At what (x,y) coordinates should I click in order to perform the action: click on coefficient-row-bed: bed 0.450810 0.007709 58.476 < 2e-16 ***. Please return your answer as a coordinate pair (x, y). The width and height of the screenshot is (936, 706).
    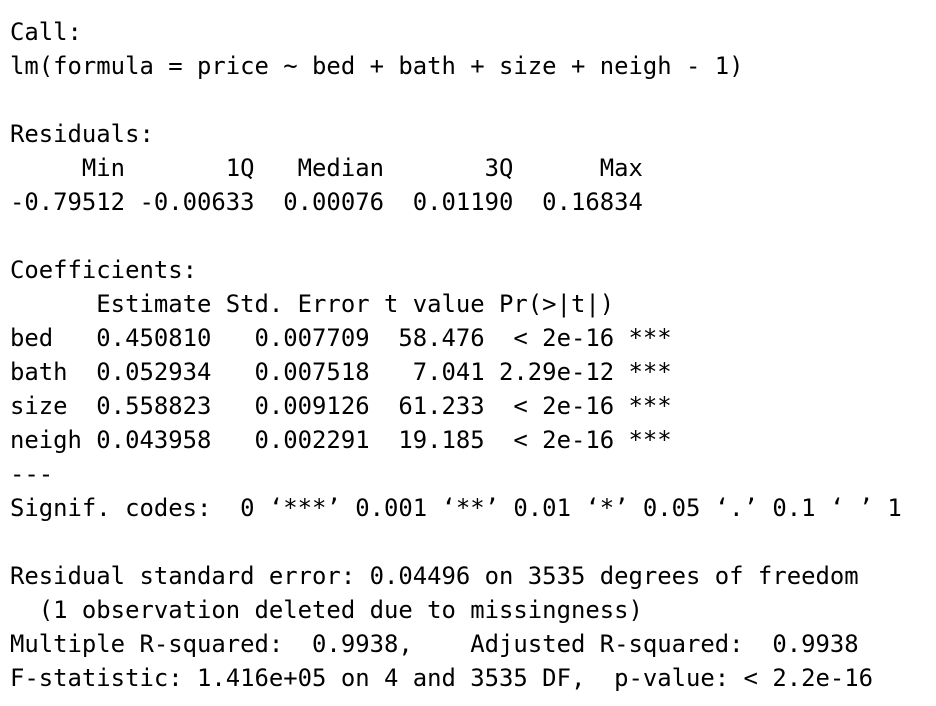
    Looking at the image, I should click on (341, 338).